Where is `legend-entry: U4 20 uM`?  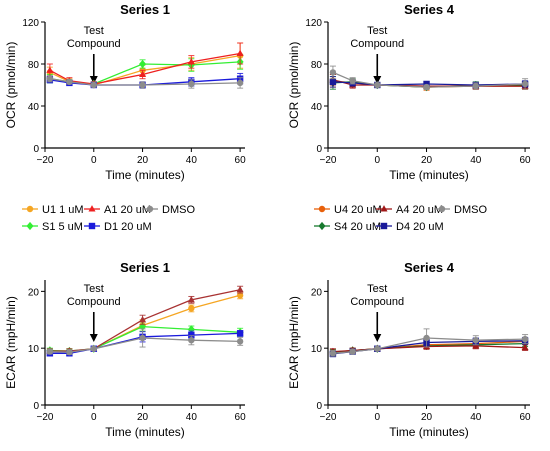
legend-entry: U4 20 uM is located at coordinates (348, 210).